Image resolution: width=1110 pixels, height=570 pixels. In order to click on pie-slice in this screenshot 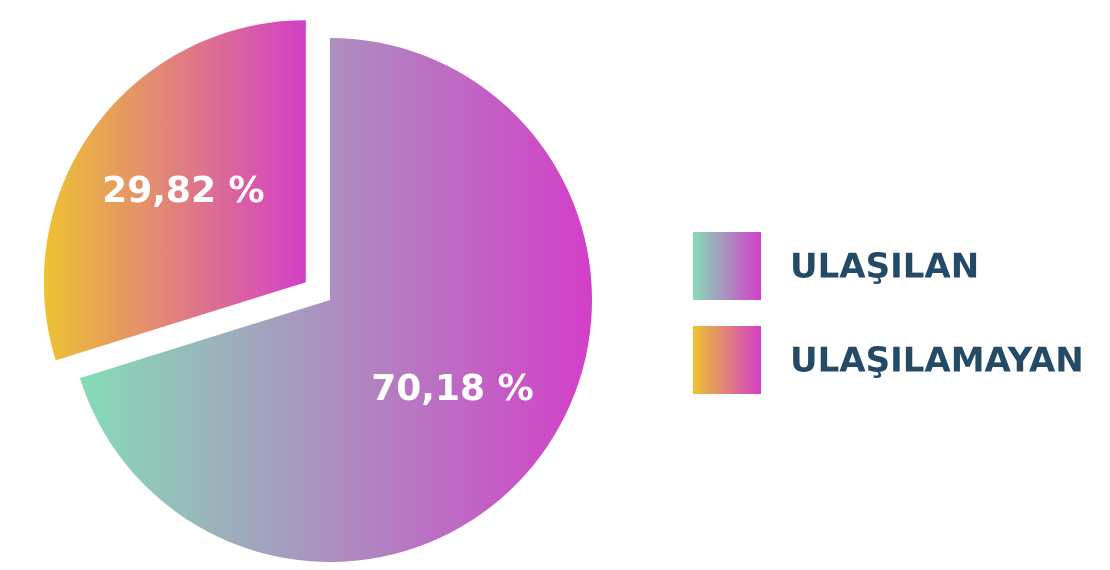, I will do `click(174, 190)`.